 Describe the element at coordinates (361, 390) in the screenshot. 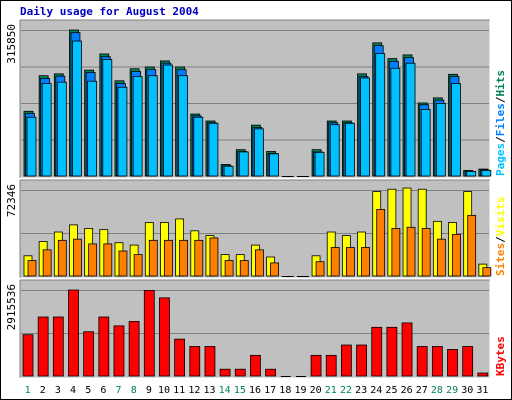

I see `tick-label: 23` at that location.